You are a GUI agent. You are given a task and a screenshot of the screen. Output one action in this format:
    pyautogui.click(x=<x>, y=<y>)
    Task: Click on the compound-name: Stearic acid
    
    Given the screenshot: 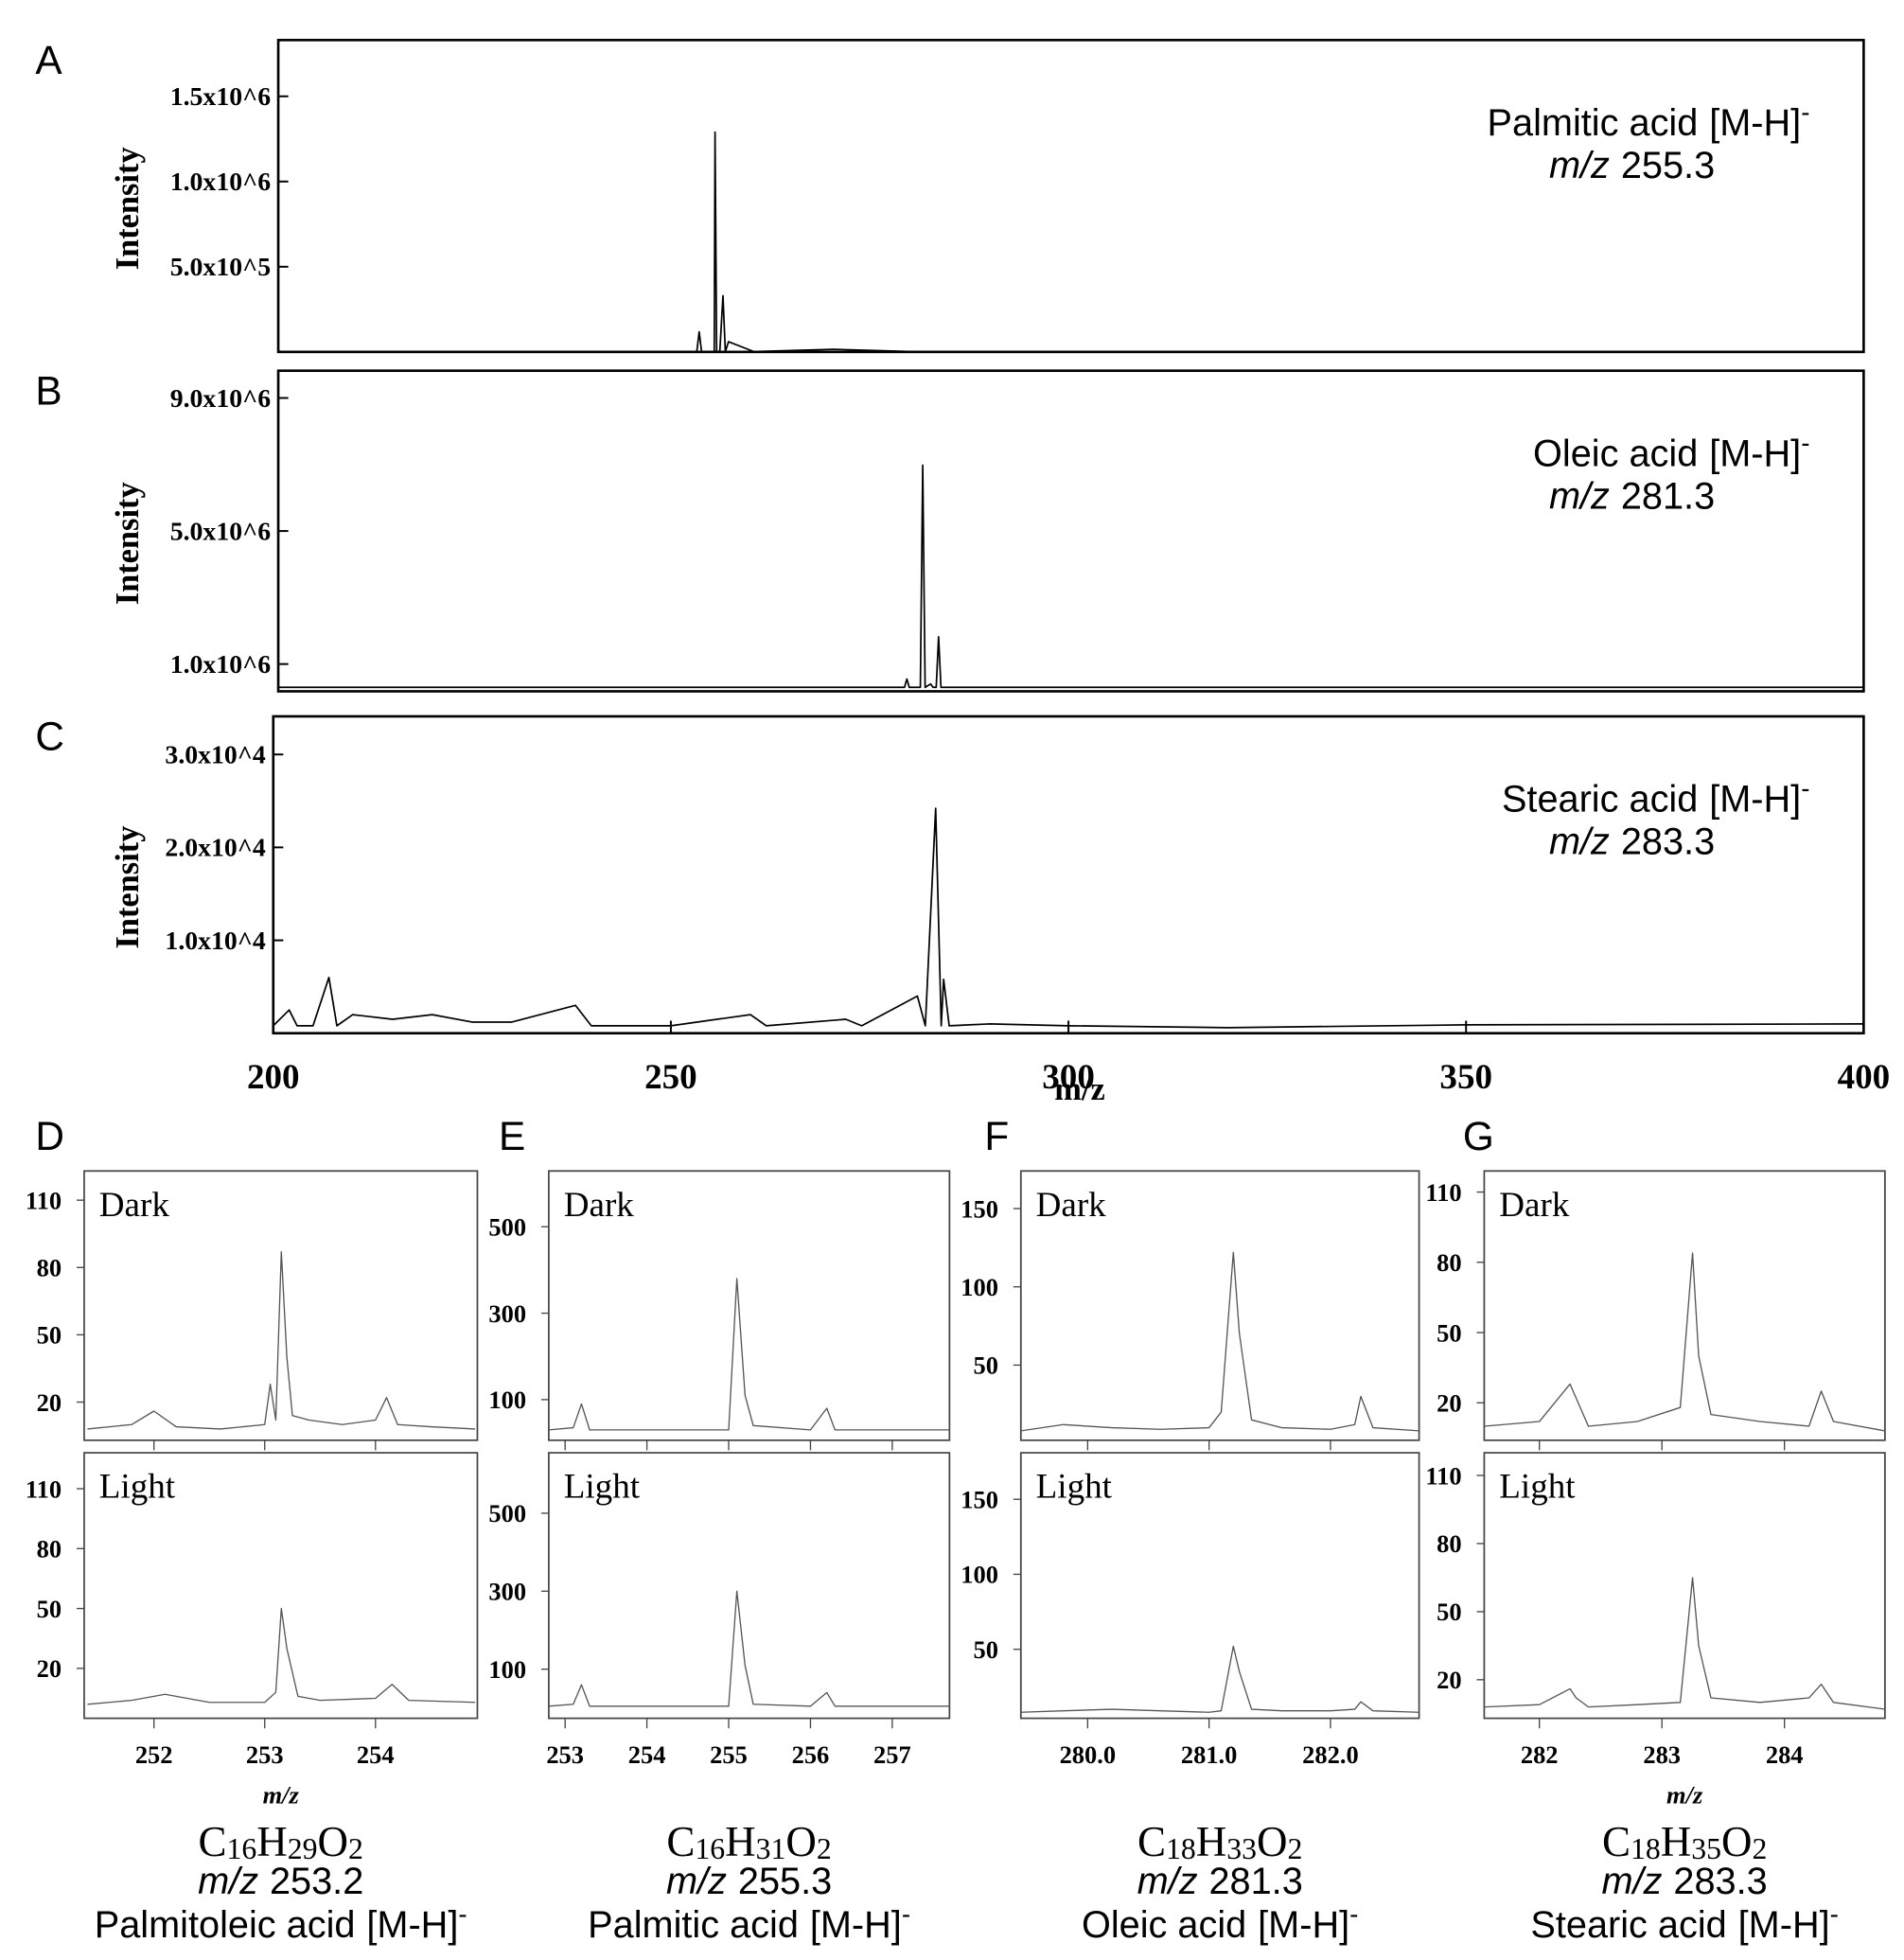 What is the action you would take?
    pyautogui.click(x=1600, y=800)
    